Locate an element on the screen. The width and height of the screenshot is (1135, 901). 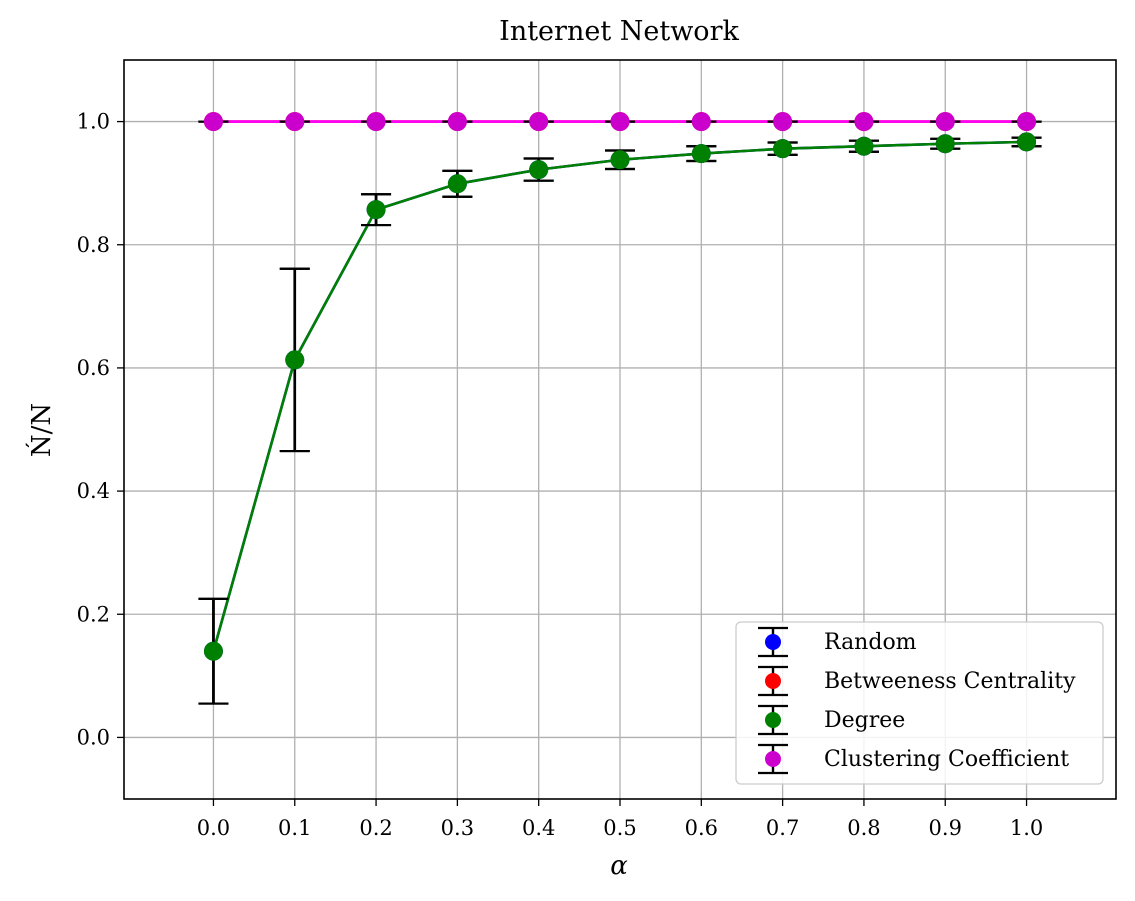
chart-title: Internet Network is located at coordinates (619, 31).